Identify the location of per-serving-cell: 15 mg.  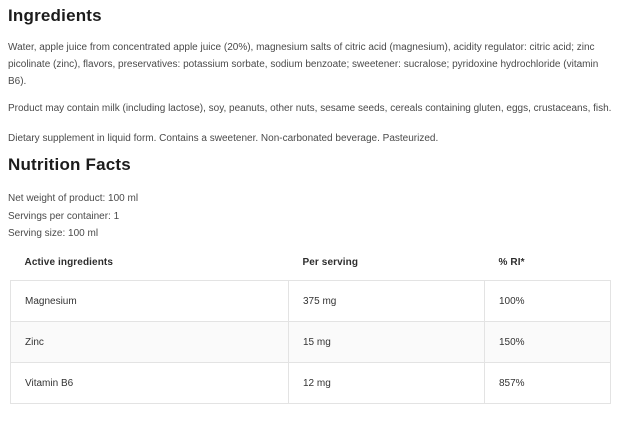
(386, 342).